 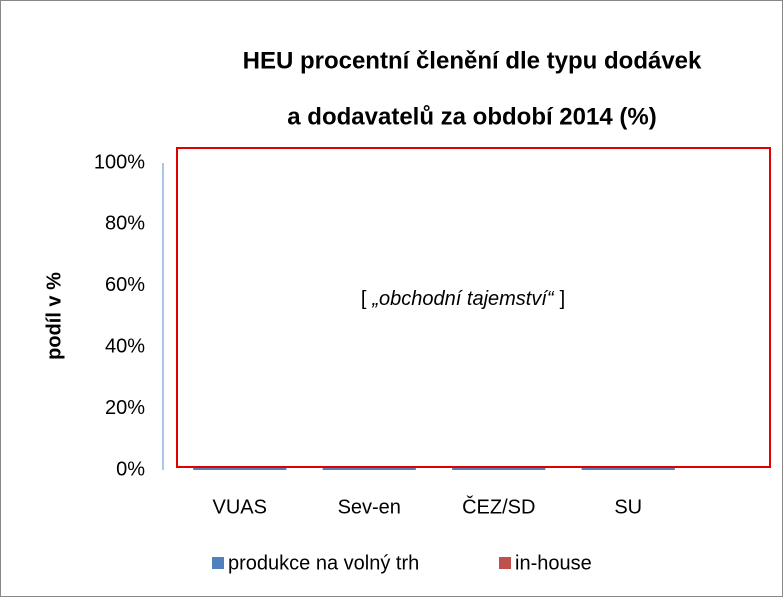 What do you see at coordinates (125, 224) in the screenshot?
I see `y-tick-label: 80%` at bounding box center [125, 224].